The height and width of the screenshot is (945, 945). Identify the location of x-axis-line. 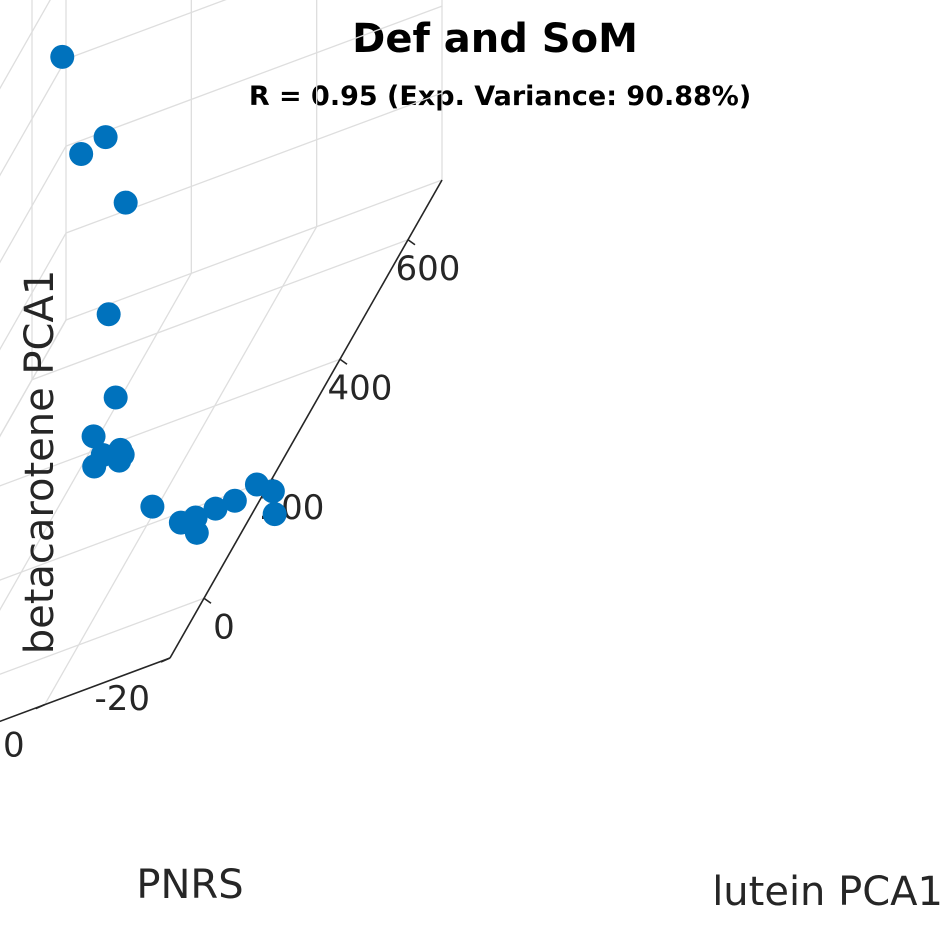
(306, 419).